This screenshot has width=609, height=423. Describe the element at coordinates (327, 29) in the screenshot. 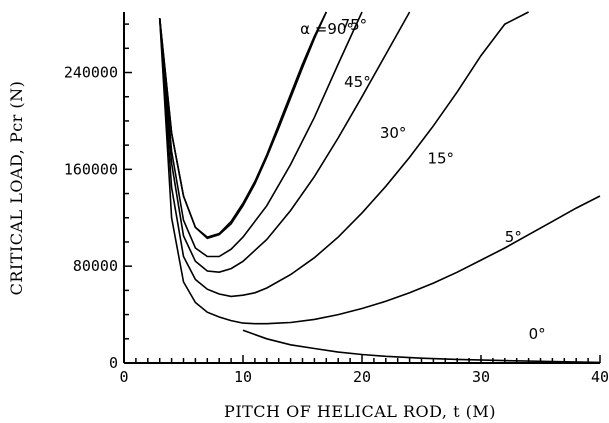

I see `curve-label-0: α =90°` at that location.